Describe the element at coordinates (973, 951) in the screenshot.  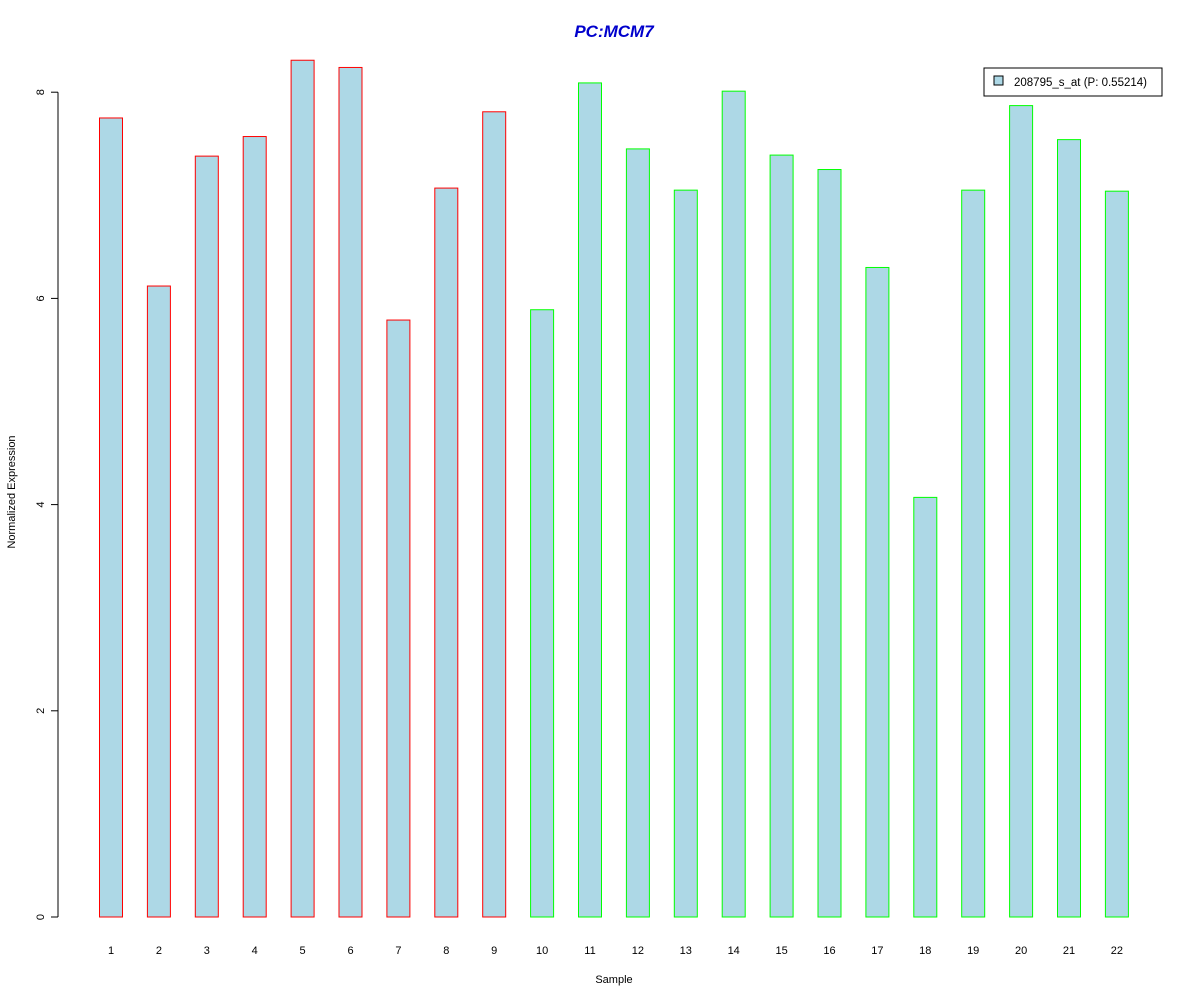
I see `x-tick-label: 19` at that location.